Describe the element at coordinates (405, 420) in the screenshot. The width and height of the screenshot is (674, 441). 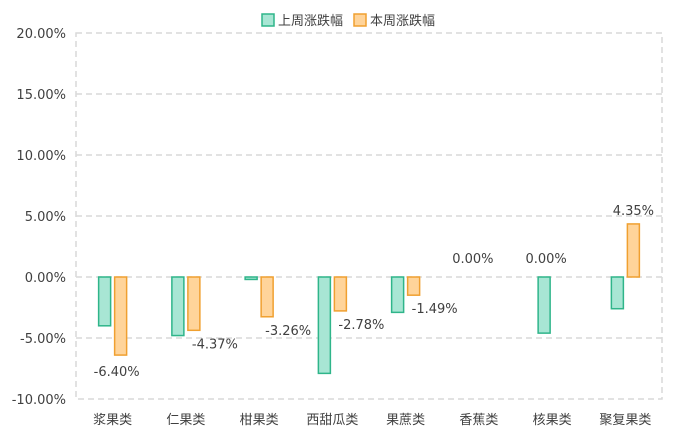
I see `x-category-label: 果蔗类` at that location.